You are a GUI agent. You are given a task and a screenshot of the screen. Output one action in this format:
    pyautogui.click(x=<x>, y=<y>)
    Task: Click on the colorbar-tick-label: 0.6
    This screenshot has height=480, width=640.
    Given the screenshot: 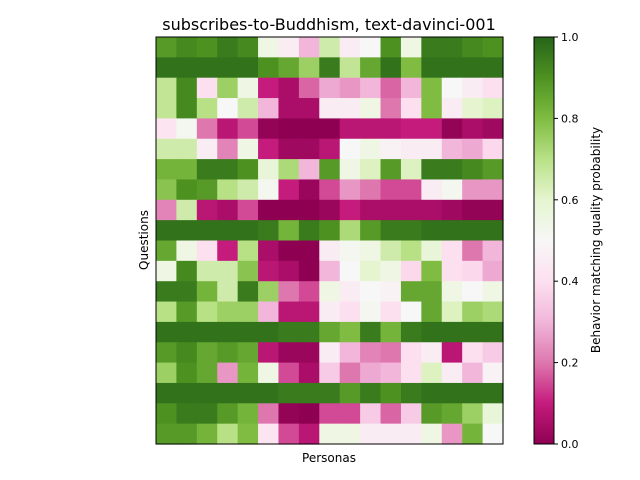 What is the action you would take?
    pyautogui.click(x=570, y=200)
    